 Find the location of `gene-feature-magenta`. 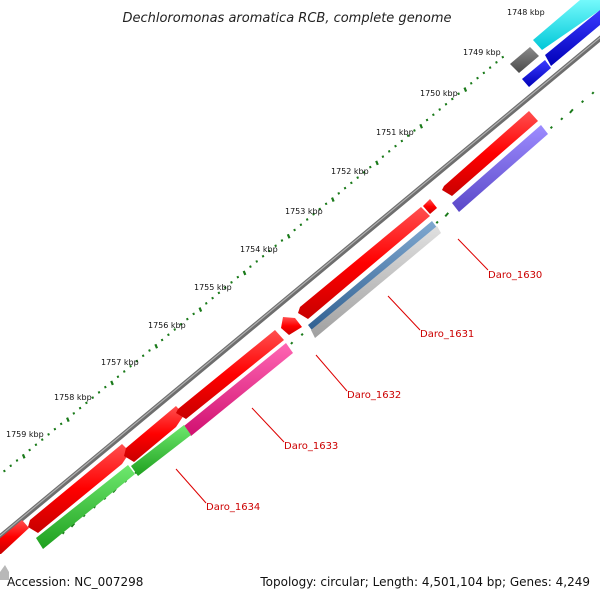

gene-feature-magenta is located at coordinates (238, 389).